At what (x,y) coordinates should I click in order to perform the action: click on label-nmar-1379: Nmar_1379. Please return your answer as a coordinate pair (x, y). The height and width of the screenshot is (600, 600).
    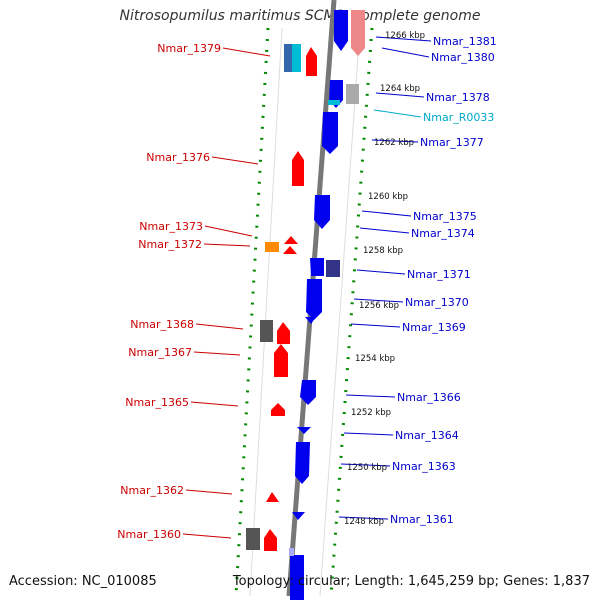
    Looking at the image, I should click on (189, 48).